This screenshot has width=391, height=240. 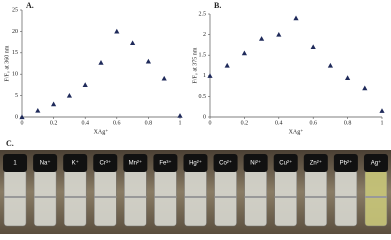 What do you see at coordinates (195, 65) in the screenshot?
I see `y-axis-label: F/F₀ at 375 nm` at bounding box center [195, 65].